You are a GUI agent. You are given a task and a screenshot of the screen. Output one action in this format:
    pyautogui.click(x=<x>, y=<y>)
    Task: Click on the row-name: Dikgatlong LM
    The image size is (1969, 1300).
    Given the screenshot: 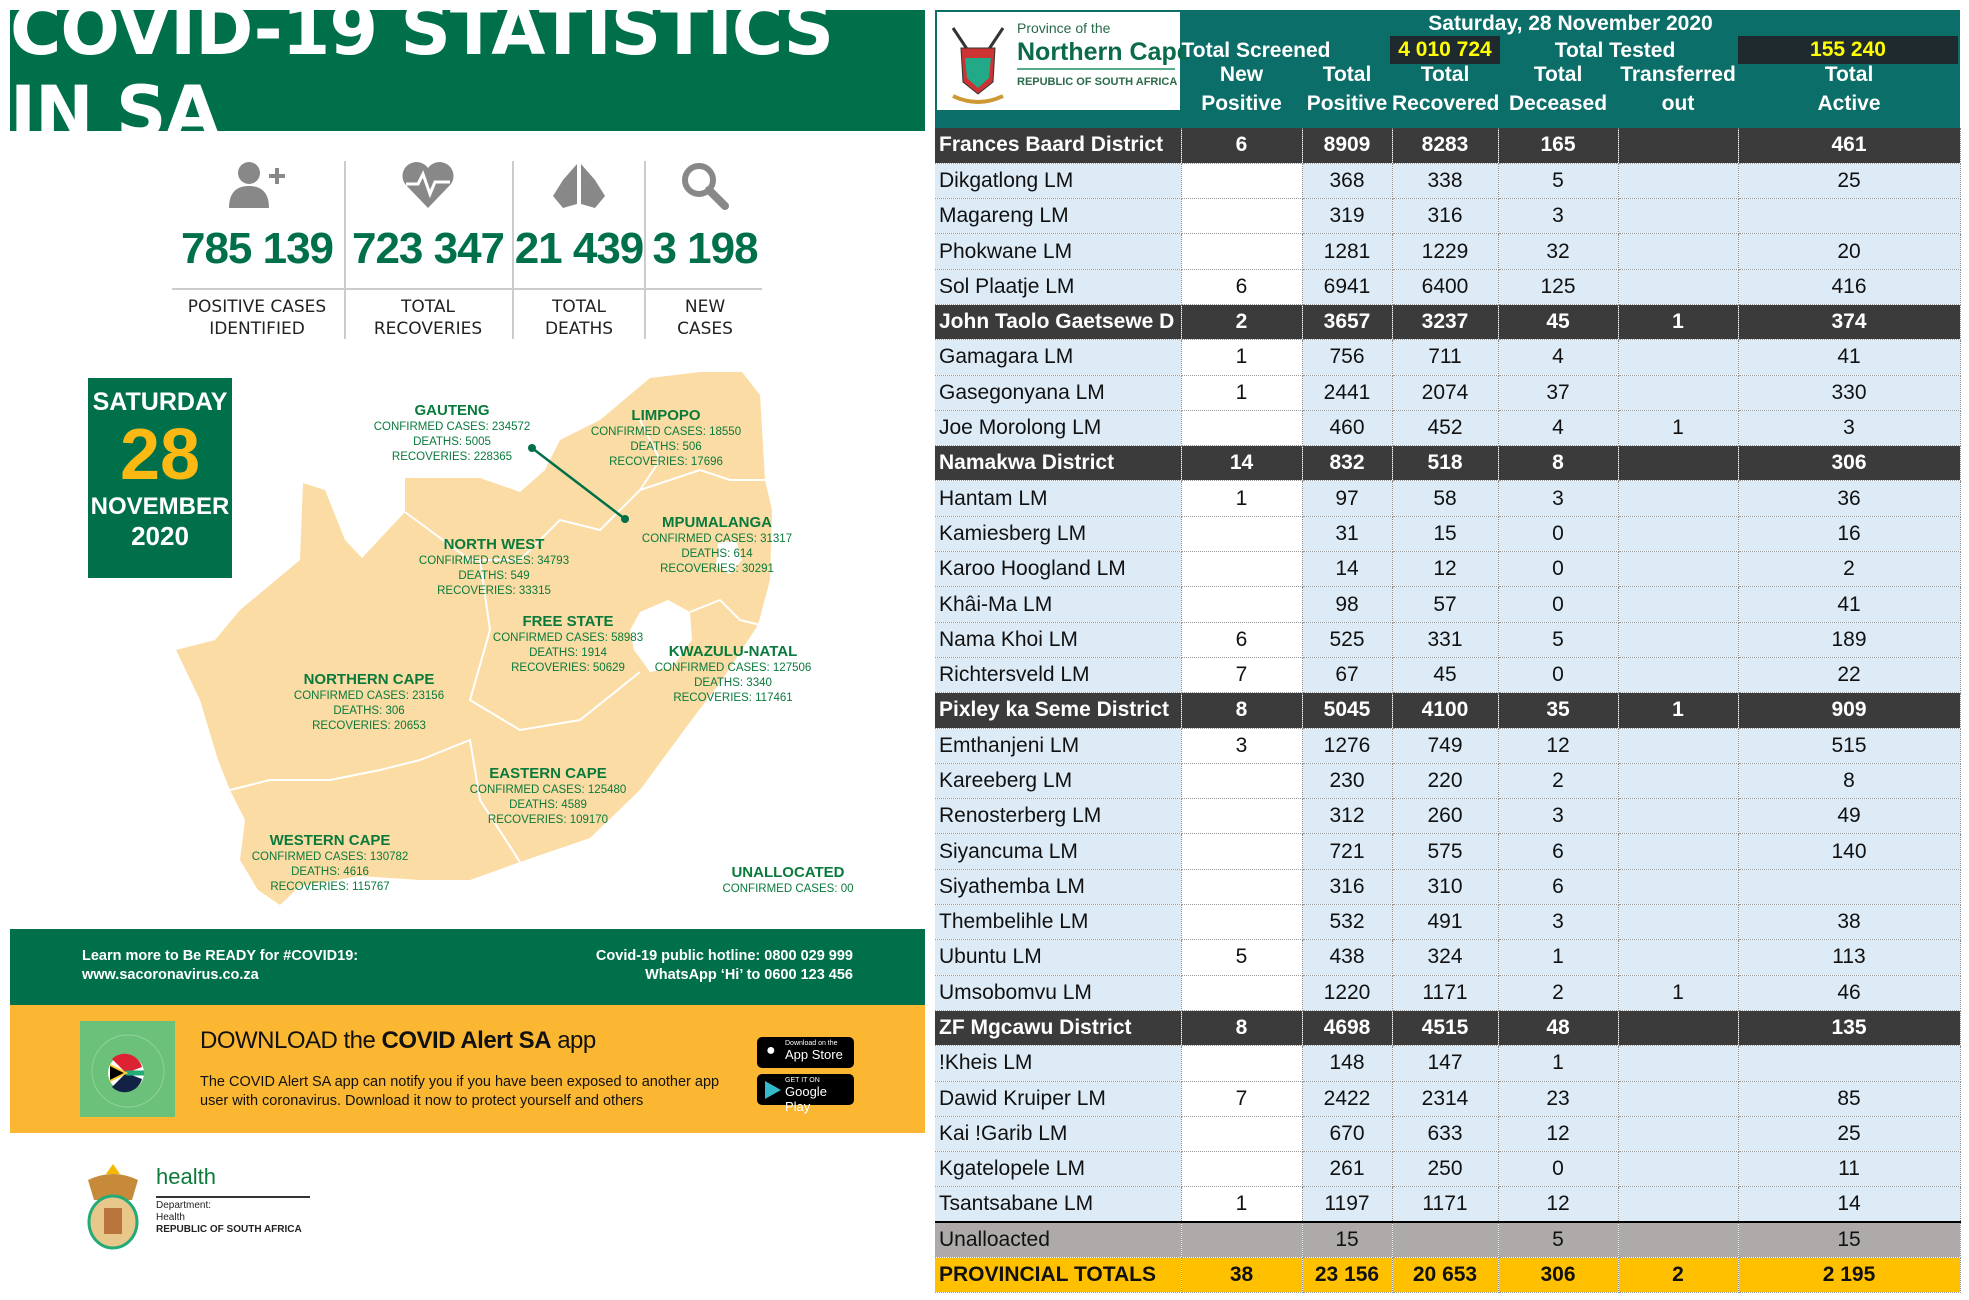 What is the action you would take?
    pyautogui.click(x=1058, y=181)
    